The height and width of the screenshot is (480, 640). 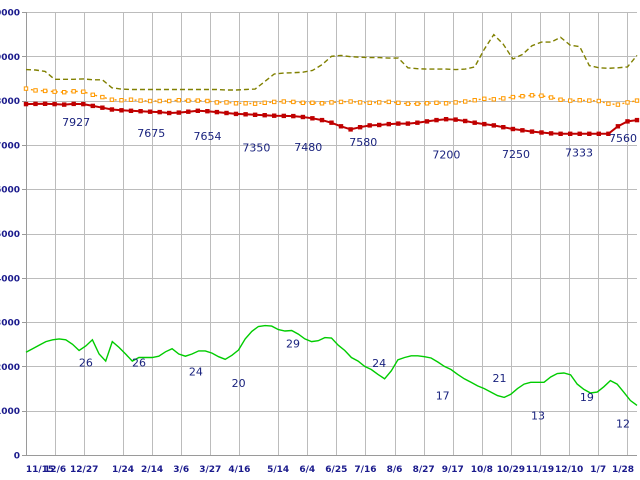 What do you see at coordinates (331, 119) in the screenshot?
I see `series-red-main` at bounding box center [331, 119].